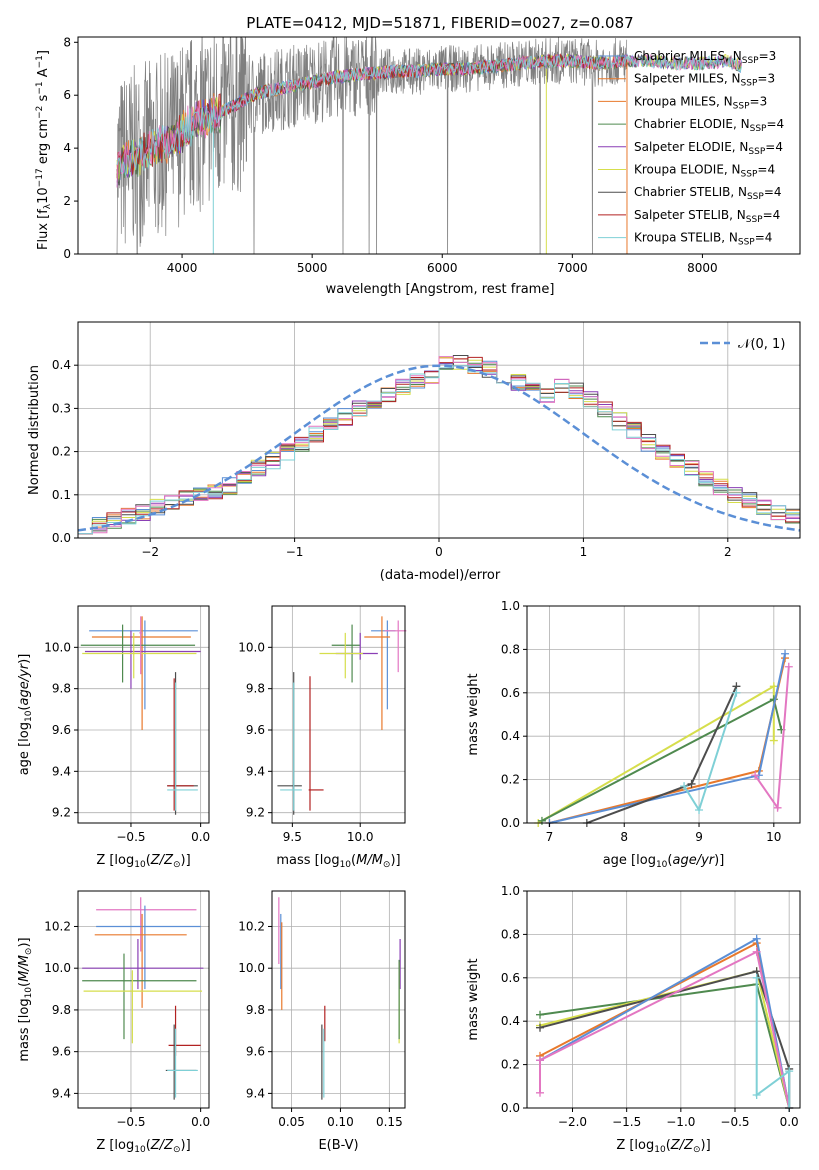 The image size is (819, 1170). I want to click on x-tick-label: −1, so click(295, 552).